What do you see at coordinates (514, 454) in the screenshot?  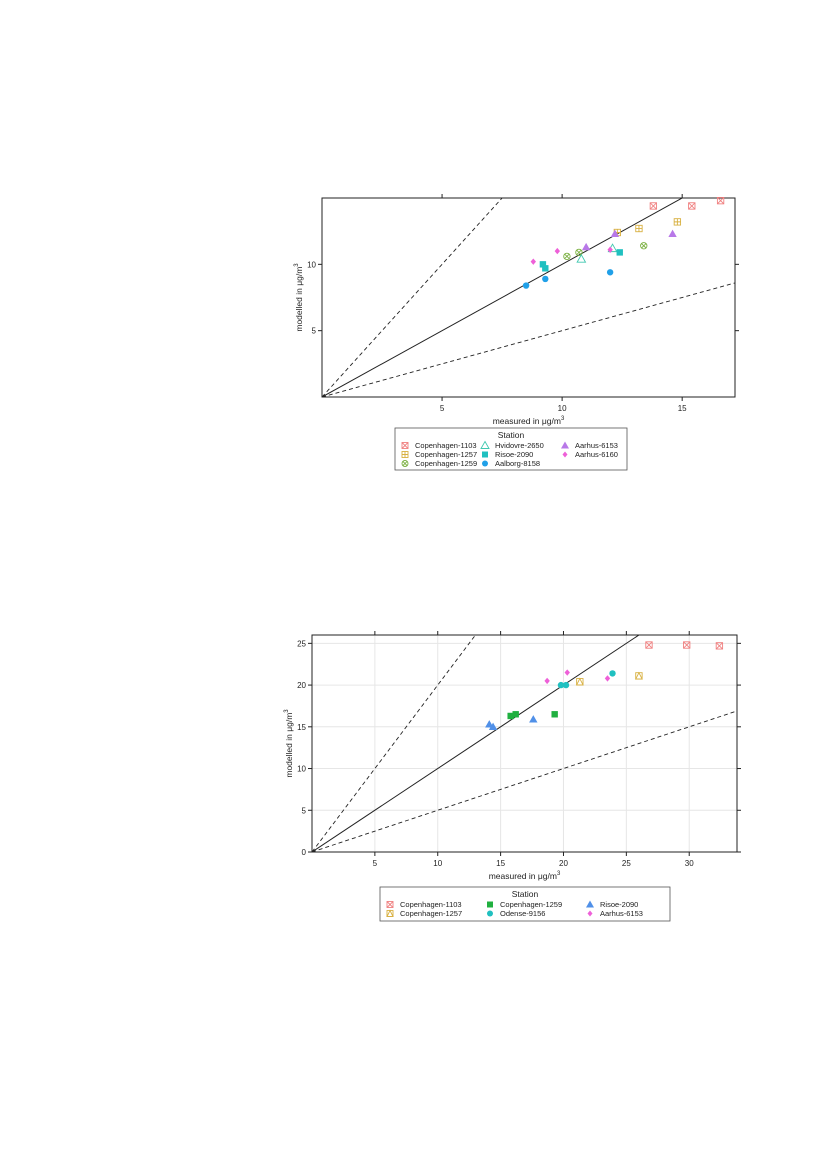 I see `chart-1-legend-label: Risoe-2090` at bounding box center [514, 454].